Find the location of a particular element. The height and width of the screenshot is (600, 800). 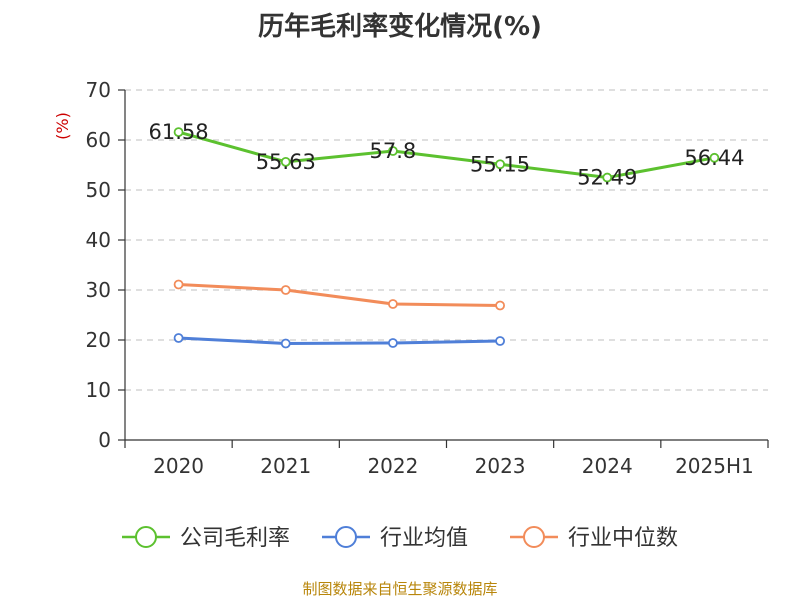

y-tick-label: 10 is located at coordinates (98, 390).